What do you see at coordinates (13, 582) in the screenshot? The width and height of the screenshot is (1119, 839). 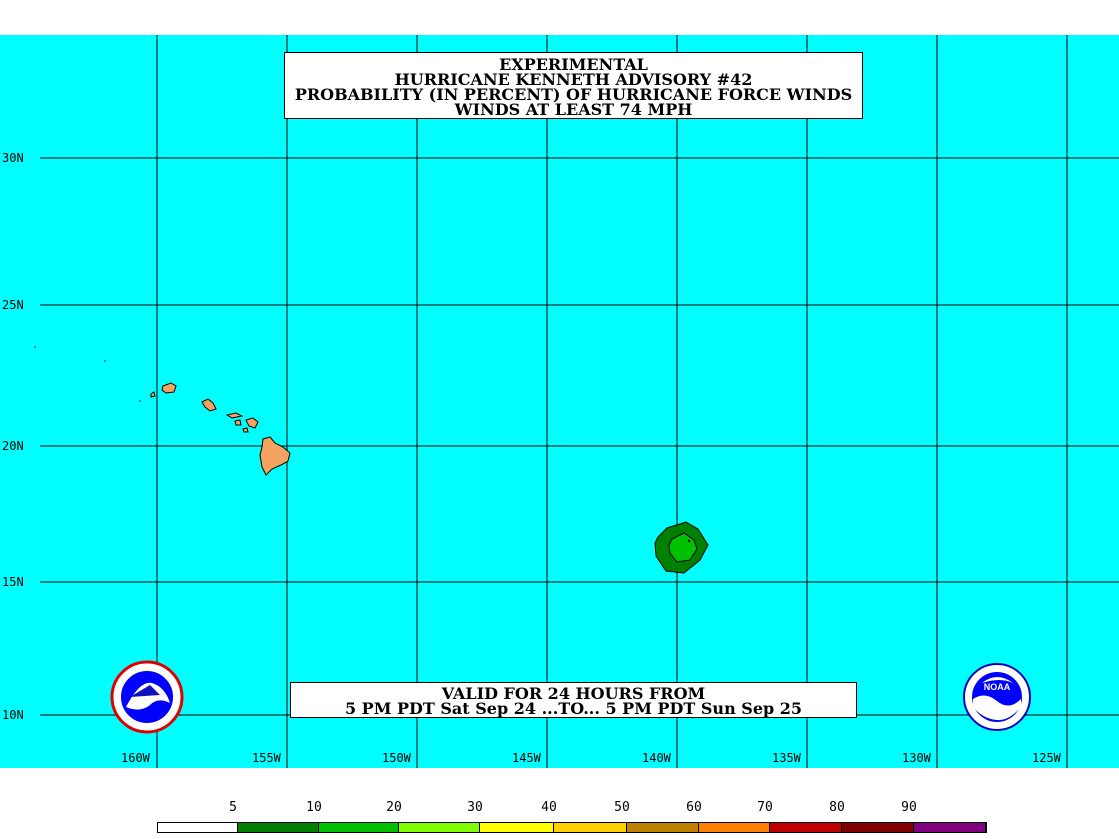 I see `lat-label: 15N` at bounding box center [13, 582].